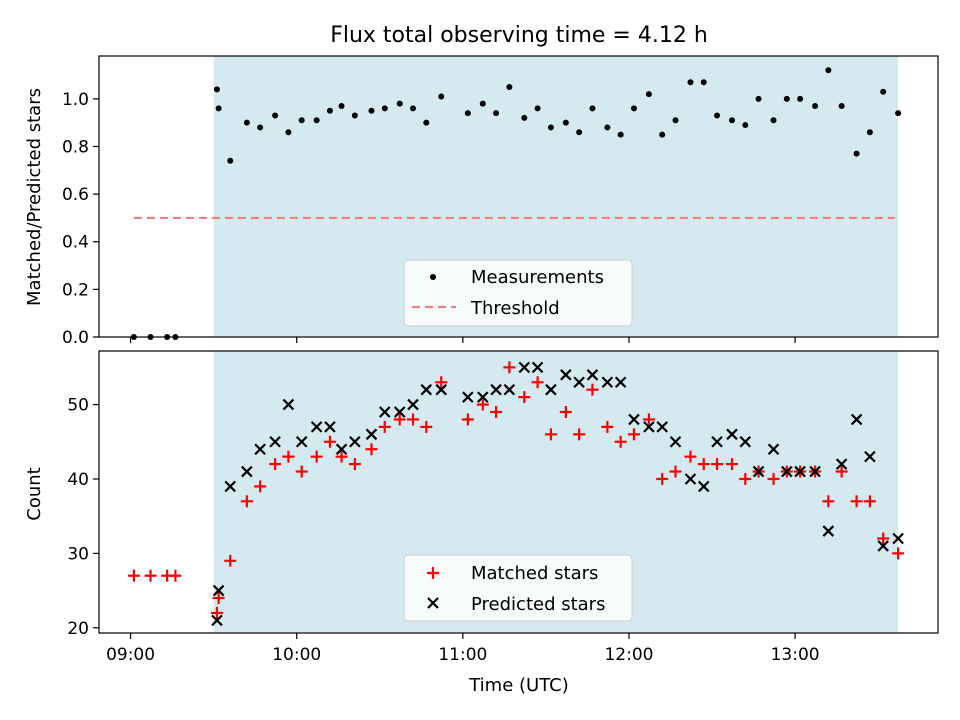  What do you see at coordinates (75, 147) in the screenshot?
I see `ratio-y-tick-label: 0.8` at bounding box center [75, 147].